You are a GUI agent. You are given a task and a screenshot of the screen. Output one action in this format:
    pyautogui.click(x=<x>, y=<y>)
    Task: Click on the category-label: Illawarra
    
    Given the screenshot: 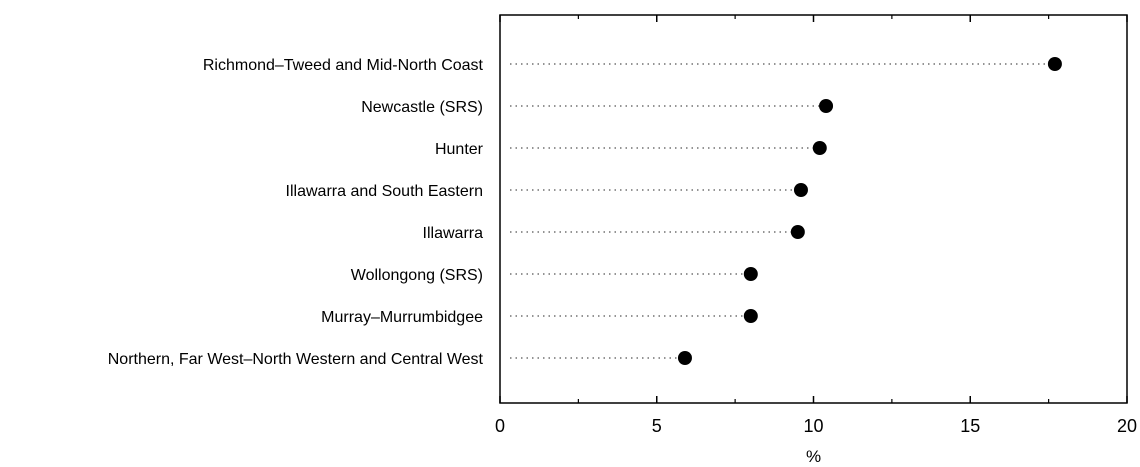 What is the action you would take?
    pyautogui.click(x=453, y=233)
    